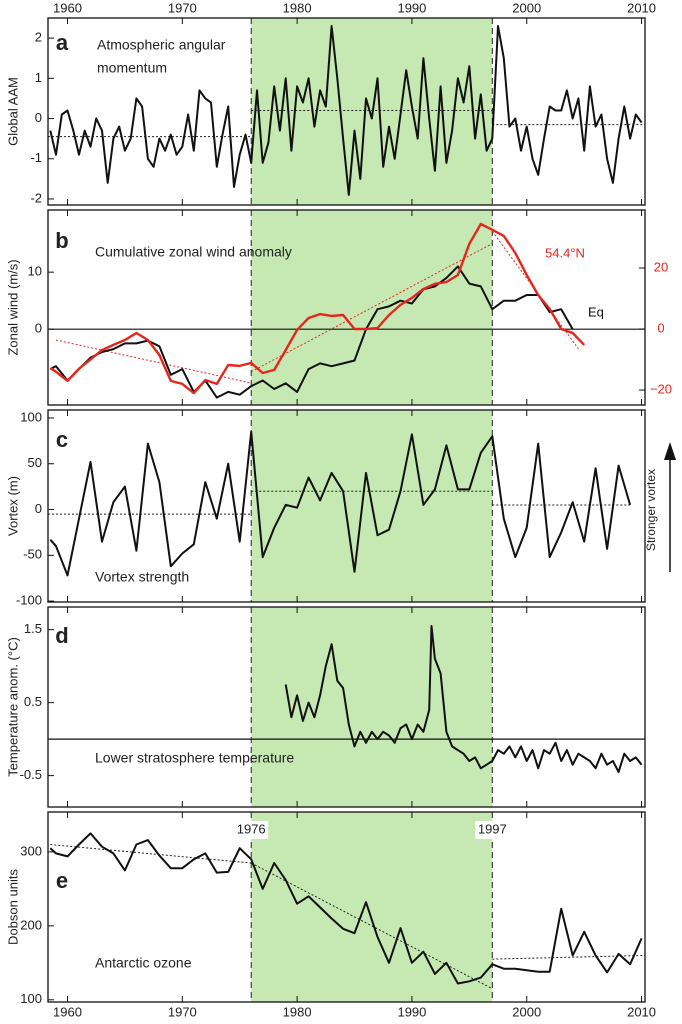 The height and width of the screenshot is (1024, 682). I want to click on y-axis-label: Dobson units, so click(12, 907).